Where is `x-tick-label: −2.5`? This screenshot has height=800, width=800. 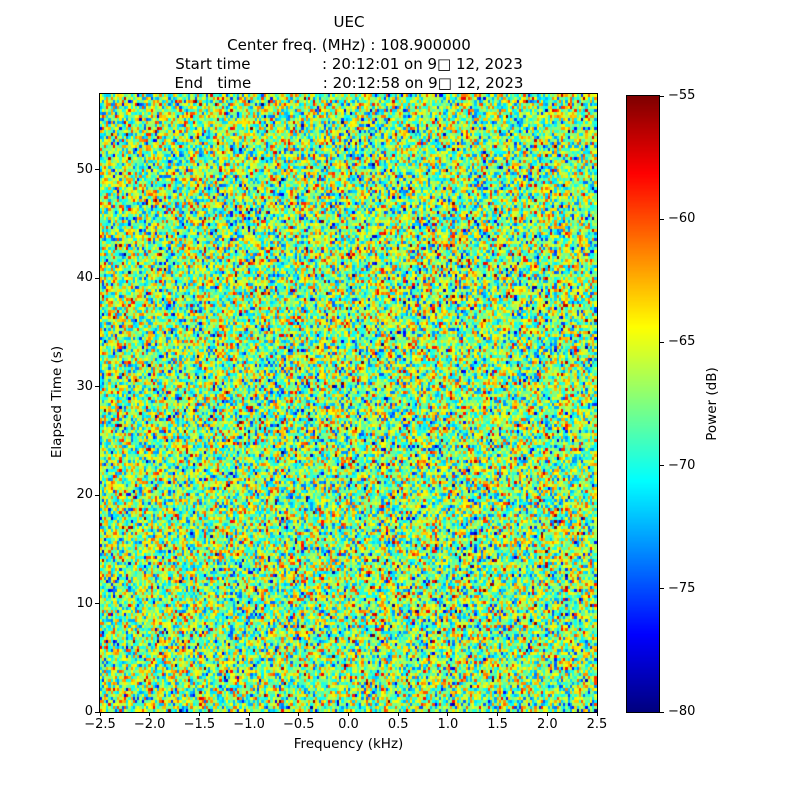
x-tick-label: −2.5 is located at coordinates (100, 724).